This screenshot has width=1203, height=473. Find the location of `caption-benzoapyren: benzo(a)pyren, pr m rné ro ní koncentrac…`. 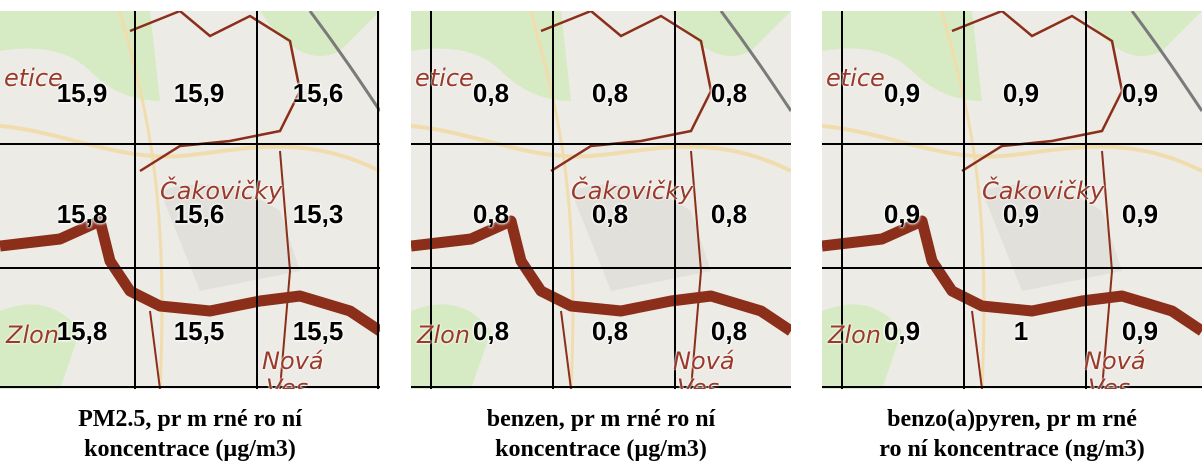

caption-benzoapyren: benzo(a)pyren, pr m rné ro ní koncentrac… is located at coordinates (1012, 434).